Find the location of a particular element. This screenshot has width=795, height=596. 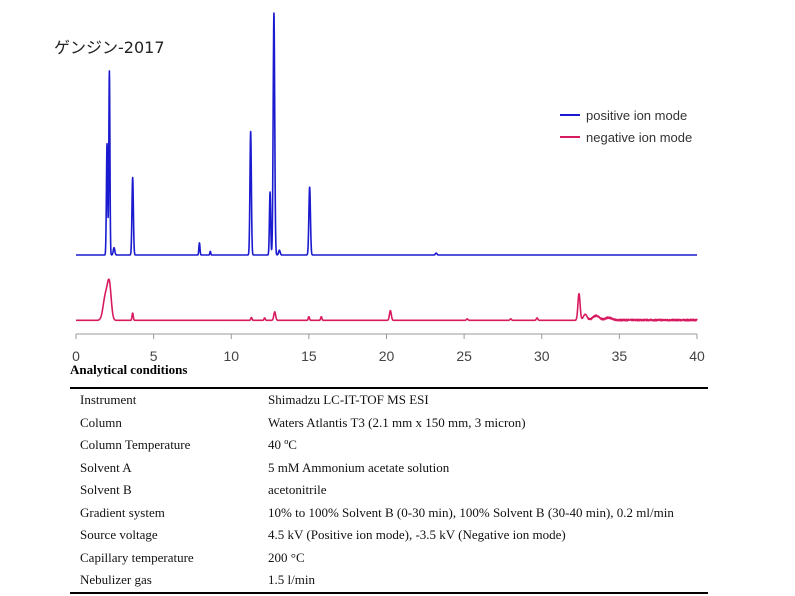

legend-item-negative: negative ion mode is located at coordinates (626, 137).